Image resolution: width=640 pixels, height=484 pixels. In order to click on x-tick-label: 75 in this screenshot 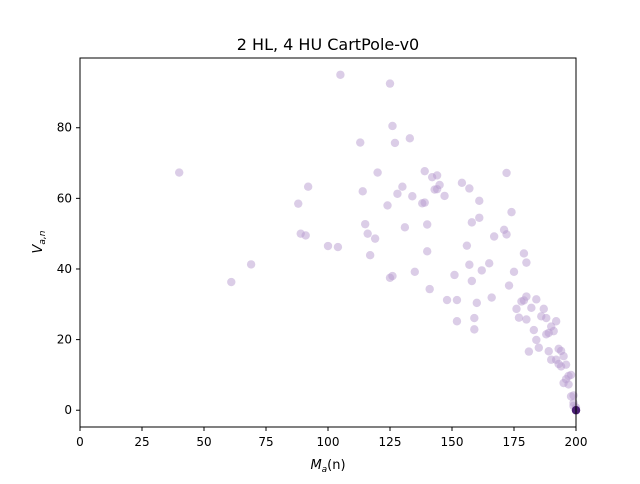, I will do `click(265, 442)`.